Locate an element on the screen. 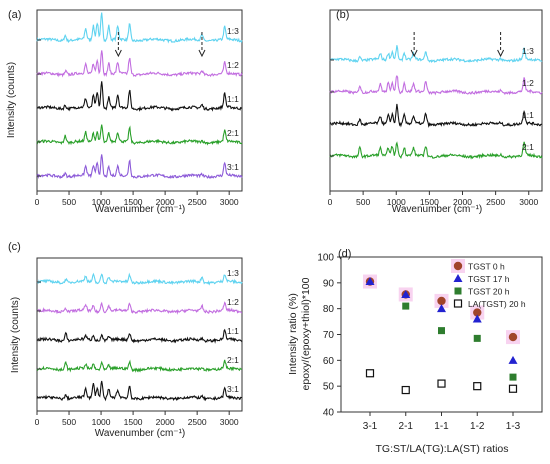  series-label: 1:2 is located at coordinates (233, 302).